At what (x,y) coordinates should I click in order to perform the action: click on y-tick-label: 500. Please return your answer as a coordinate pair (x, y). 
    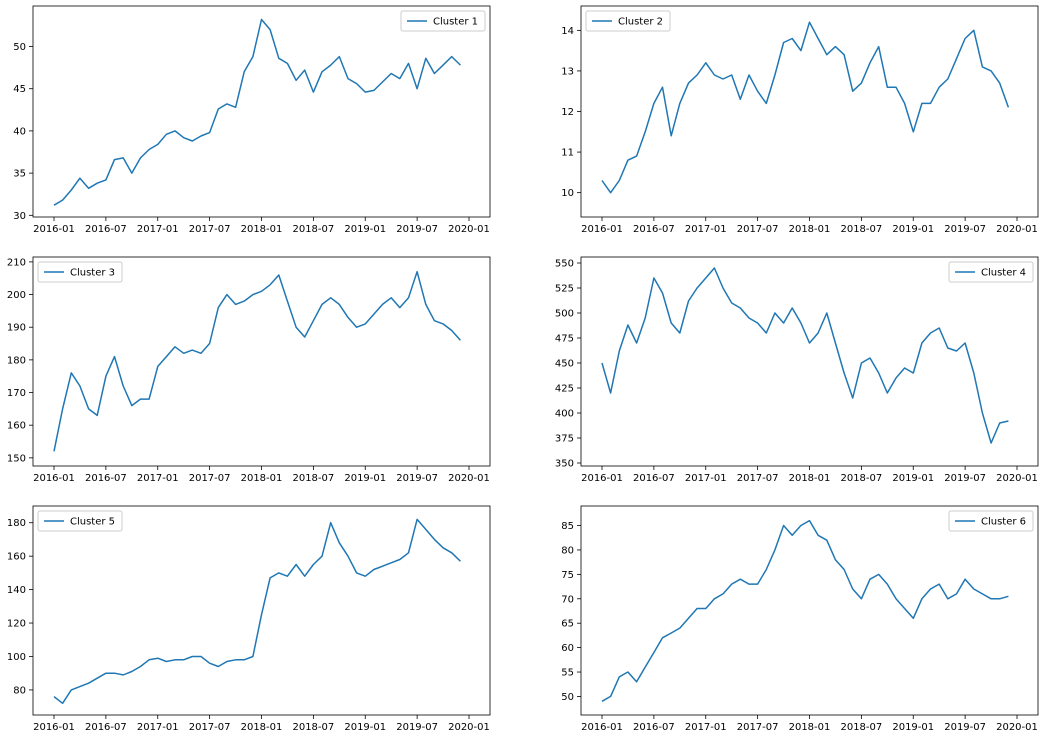
    Looking at the image, I should click on (564, 314).